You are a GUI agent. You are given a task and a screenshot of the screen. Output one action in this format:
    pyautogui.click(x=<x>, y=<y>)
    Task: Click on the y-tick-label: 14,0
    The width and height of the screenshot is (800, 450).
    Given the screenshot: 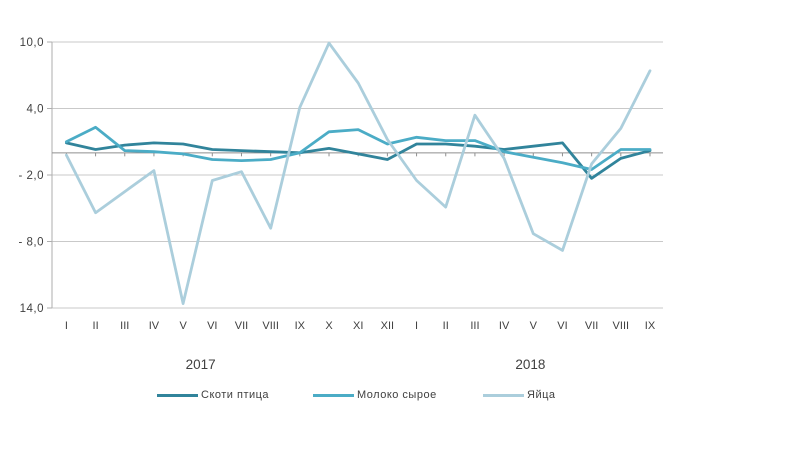 What is the action you would take?
    pyautogui.click(x=32, y=309)
    